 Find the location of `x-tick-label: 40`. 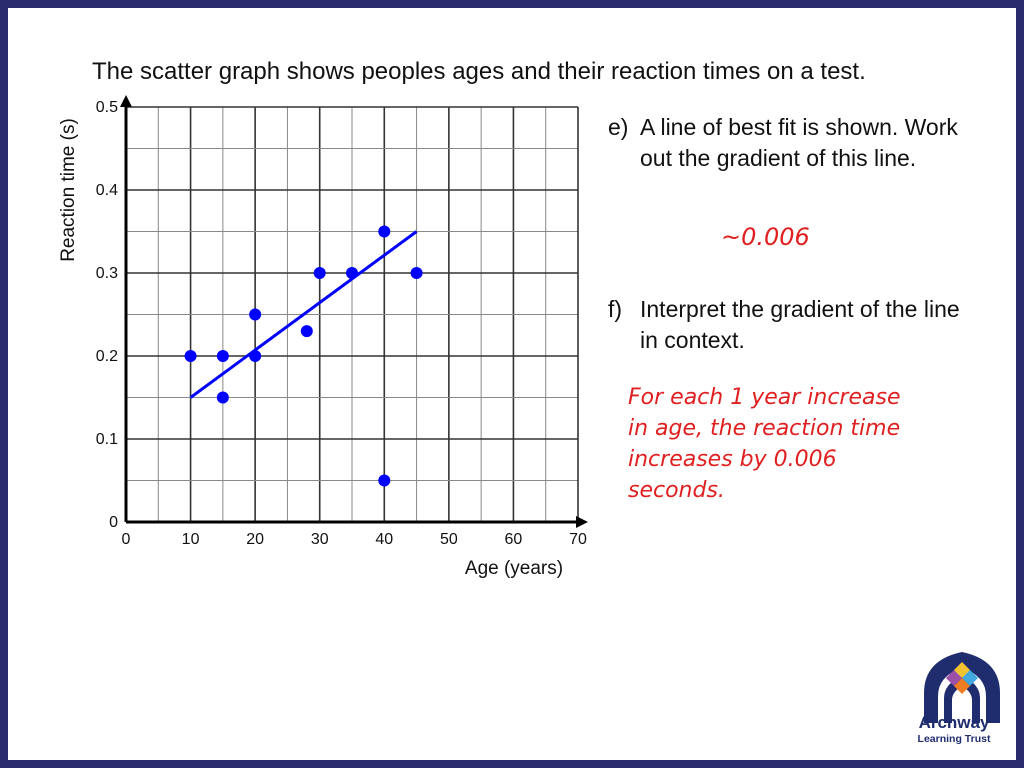

x-tick-label: 40 is located at coordinates (384, 539).